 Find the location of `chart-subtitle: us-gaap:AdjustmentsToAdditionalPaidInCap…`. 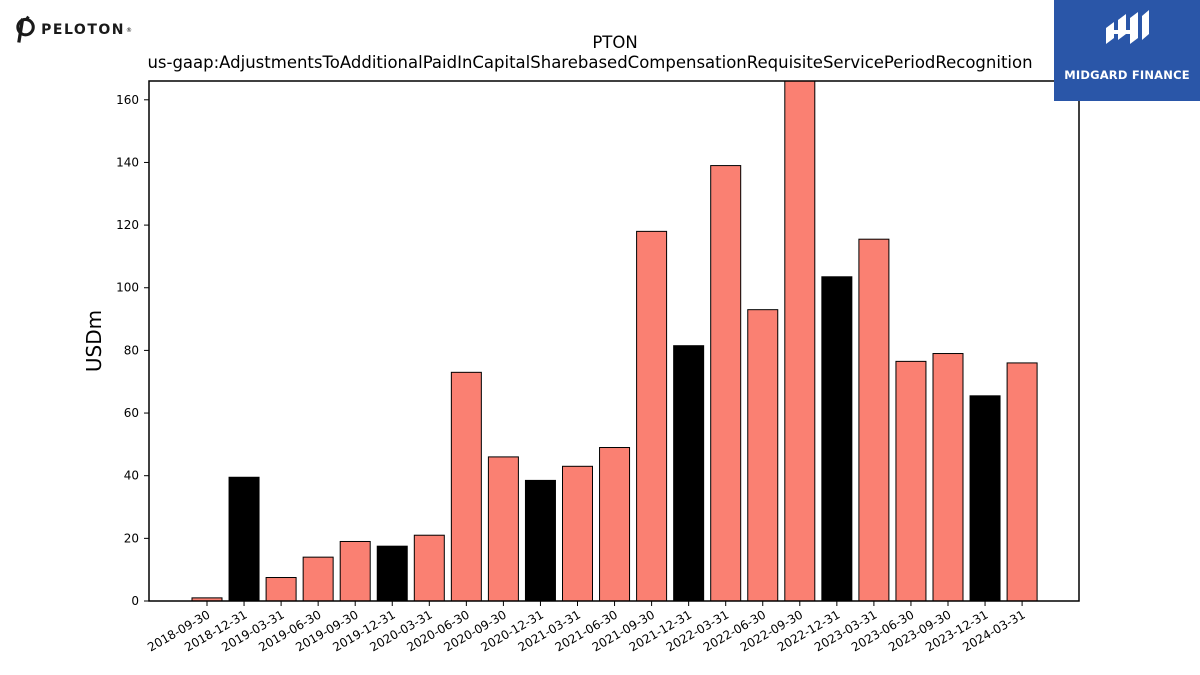

chart-subtitle: us-gaap:AdjustmentsToAdditionalPaidInCap… is located at coordinates (589, 62).